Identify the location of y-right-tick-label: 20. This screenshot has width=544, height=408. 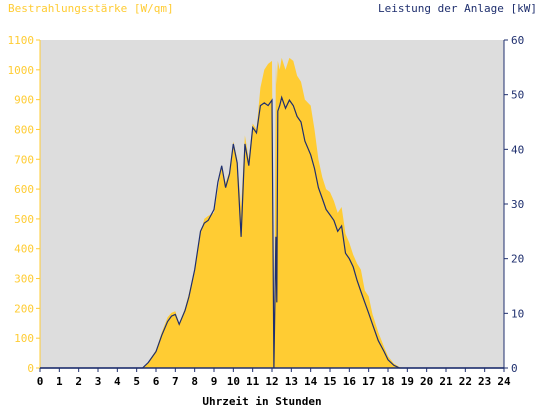
(517, 259).